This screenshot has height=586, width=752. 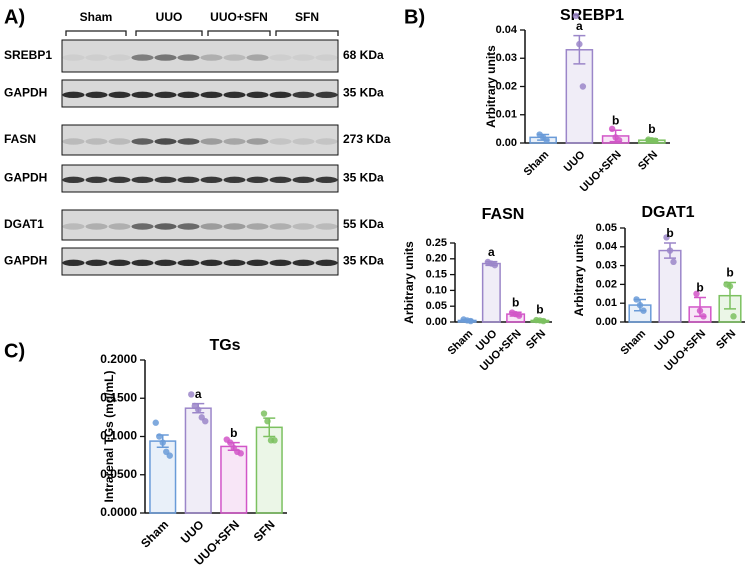 I want to click on panel-label: A), so click(x=14, y=17).